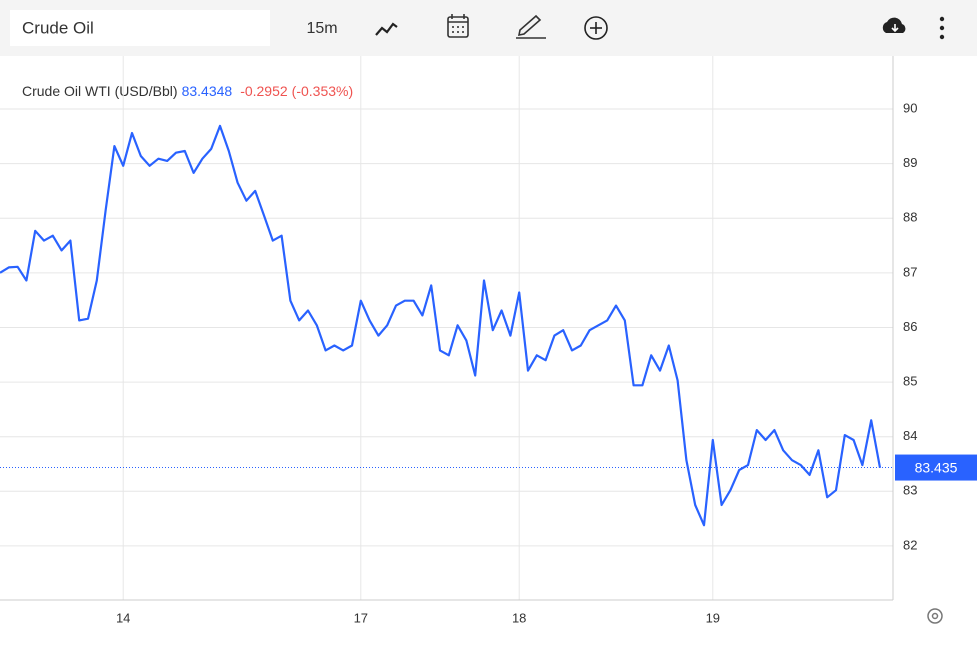 Image resolution: width=977 pixels, height=647 pixels. I want to click on interval-button: 15m, so click(321, 28).